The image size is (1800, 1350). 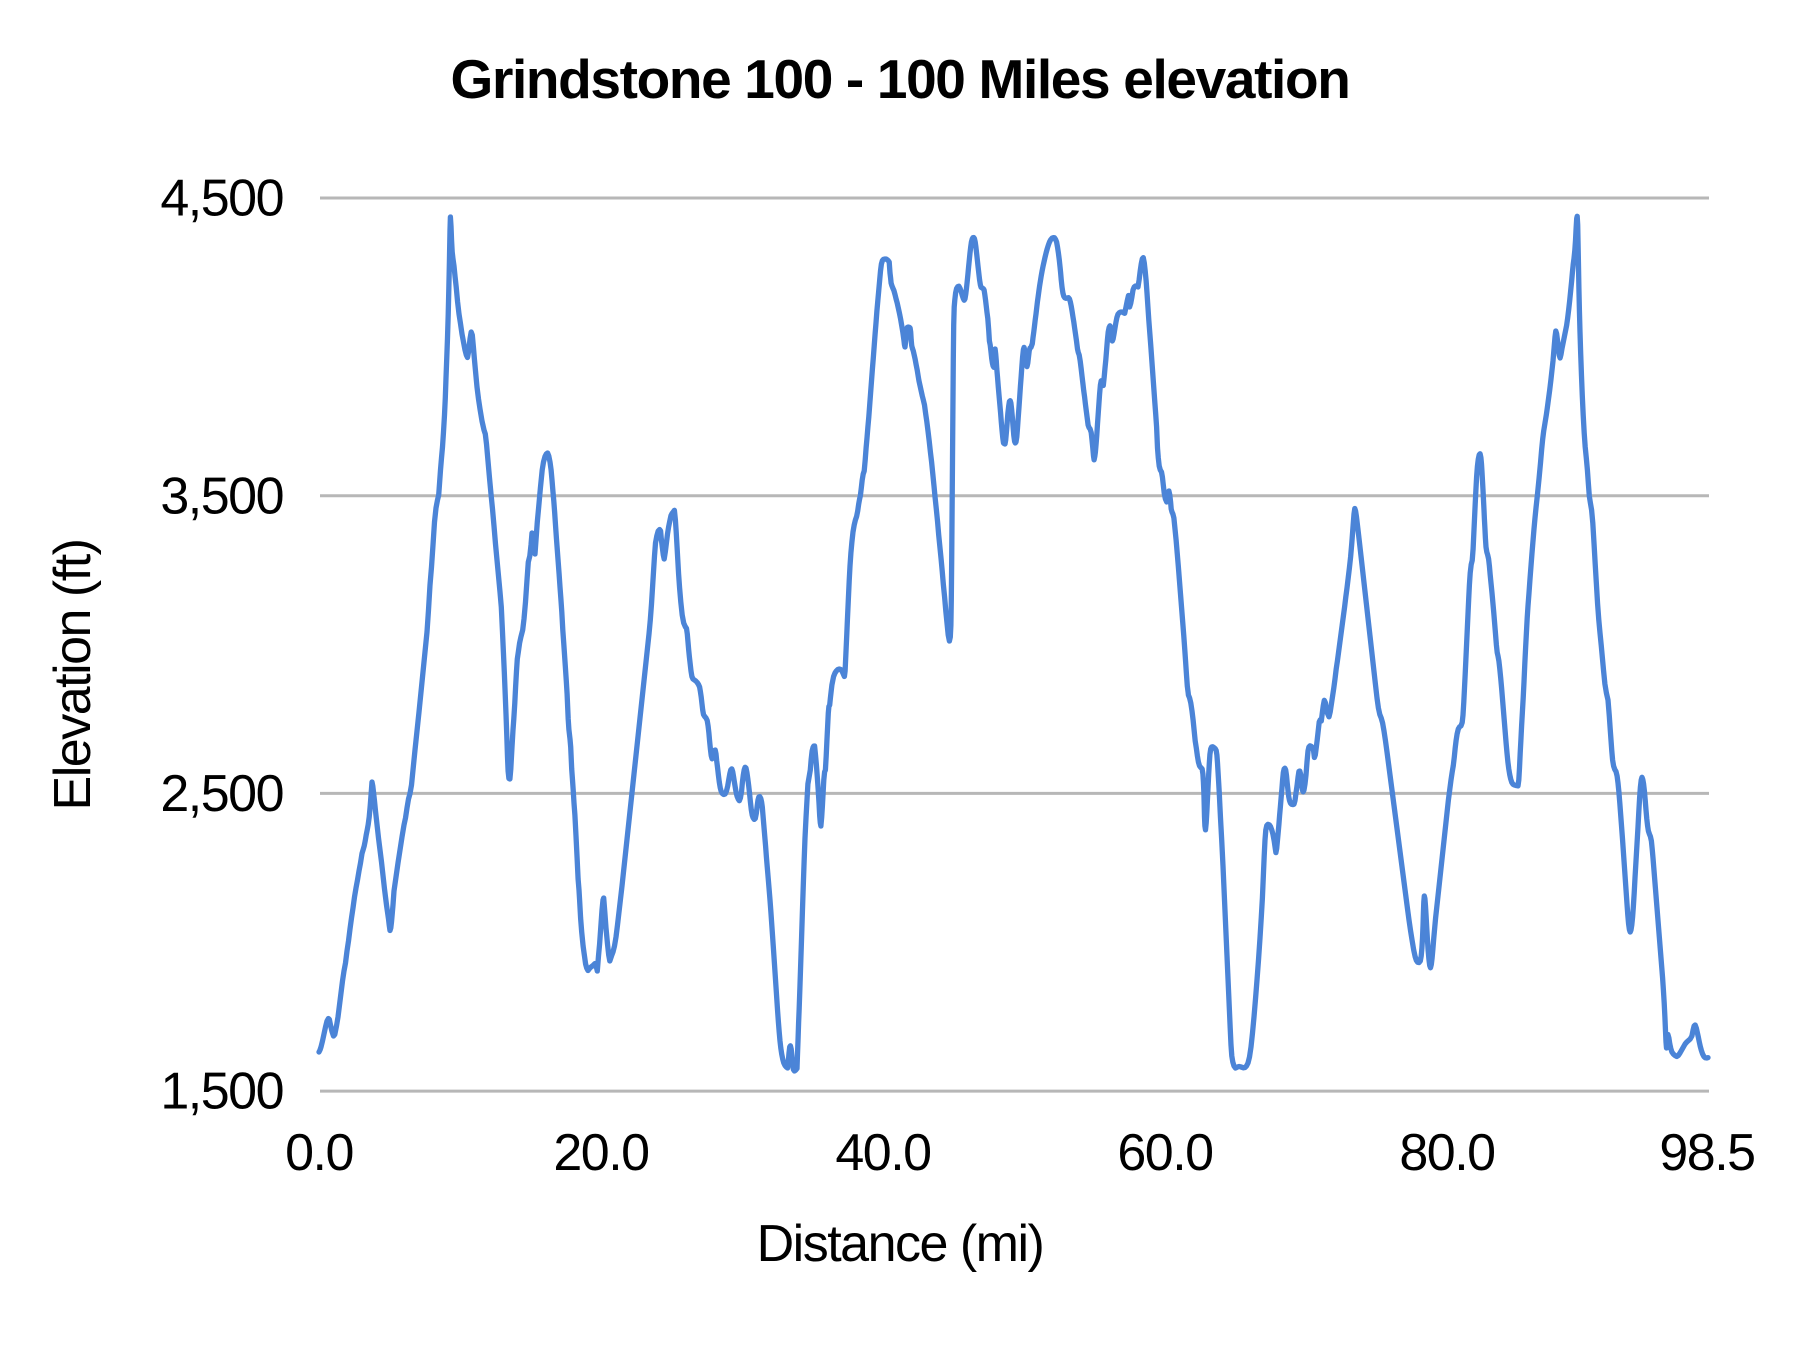 What do you see at coordinates (319, 1153) in the screenshot?
I see `svg-text: 0.0` at bounding box center [319, 1153].